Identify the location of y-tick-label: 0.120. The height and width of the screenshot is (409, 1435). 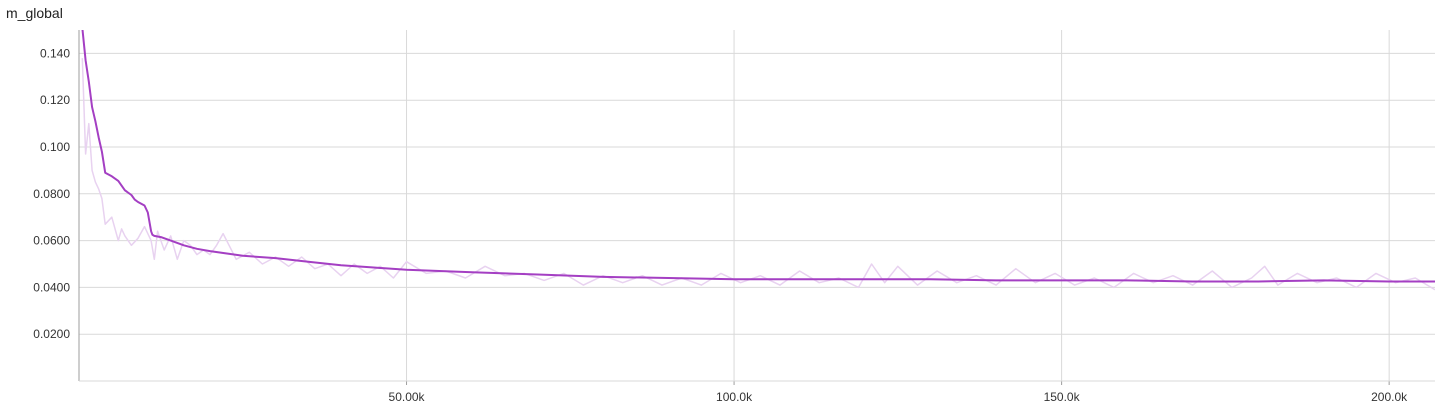
(55, 100).